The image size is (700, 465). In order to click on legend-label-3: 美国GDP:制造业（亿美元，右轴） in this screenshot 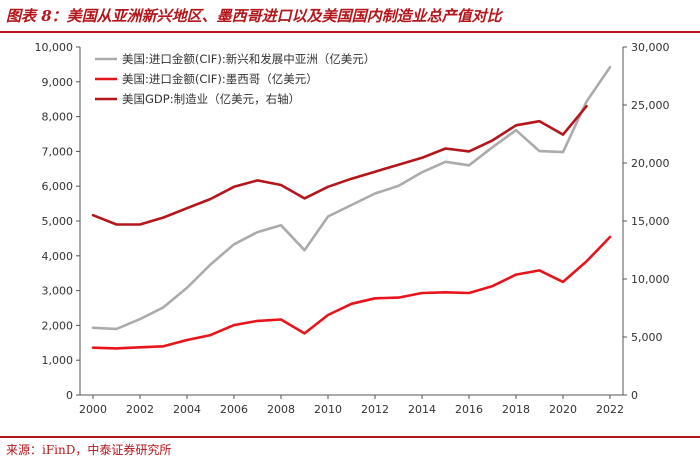, I will do `click(211, 99)`.